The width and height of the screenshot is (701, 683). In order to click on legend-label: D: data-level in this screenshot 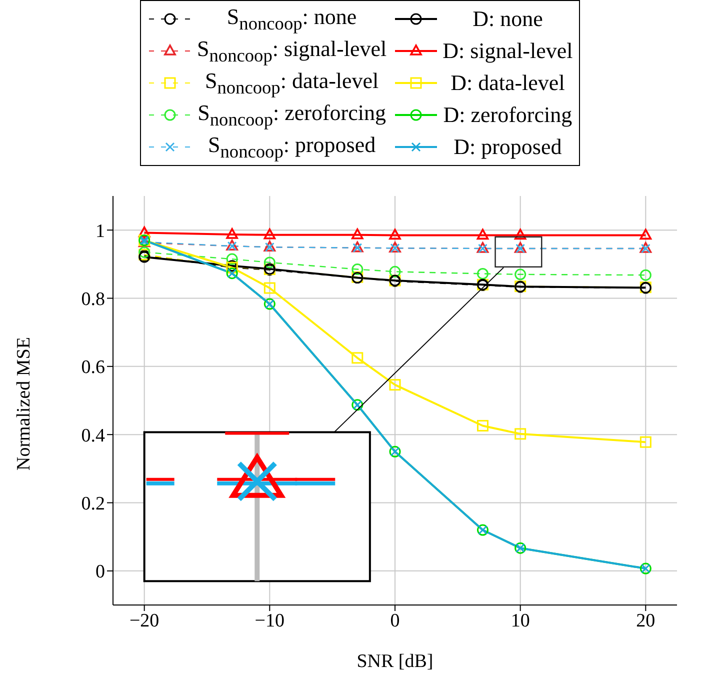, I will do `click(508, 83)`.